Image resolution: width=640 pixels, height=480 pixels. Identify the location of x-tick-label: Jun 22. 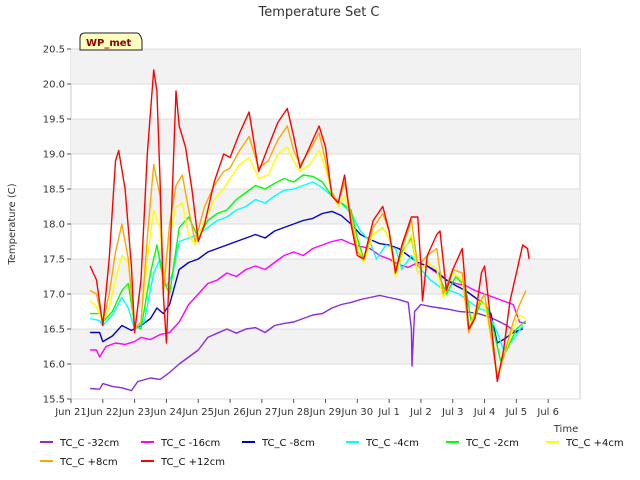
(102, 412).